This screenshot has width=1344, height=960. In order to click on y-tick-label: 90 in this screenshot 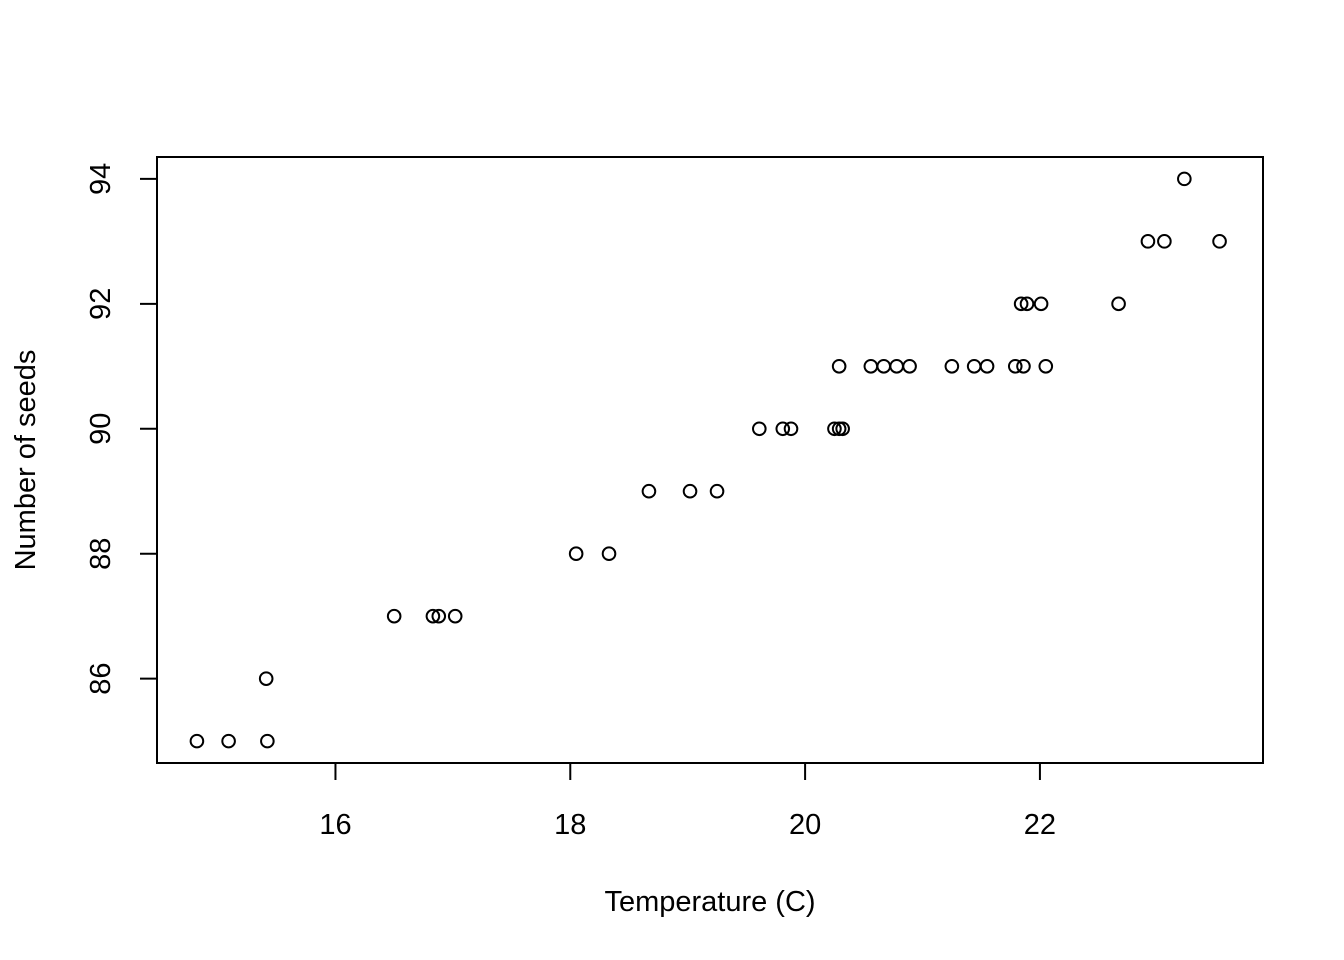, I will do `click(101, 429)`.